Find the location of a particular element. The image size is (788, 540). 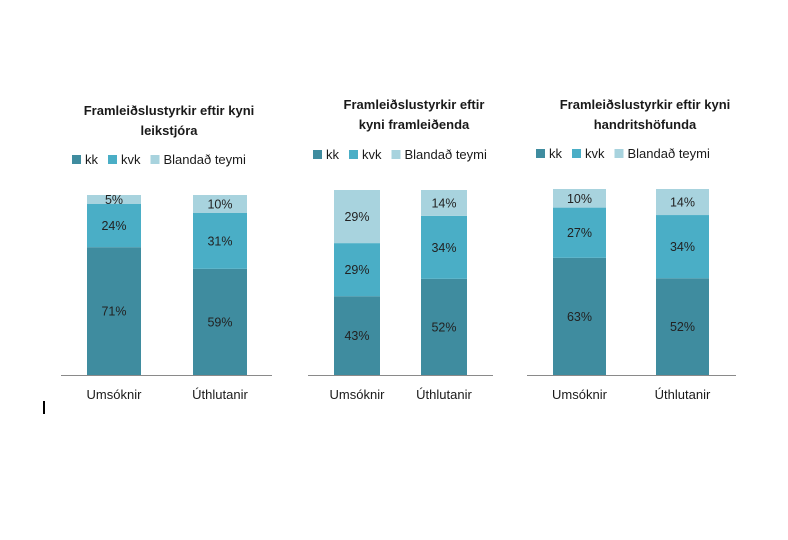

data-label: 24% is located at coordinates (113, 226).